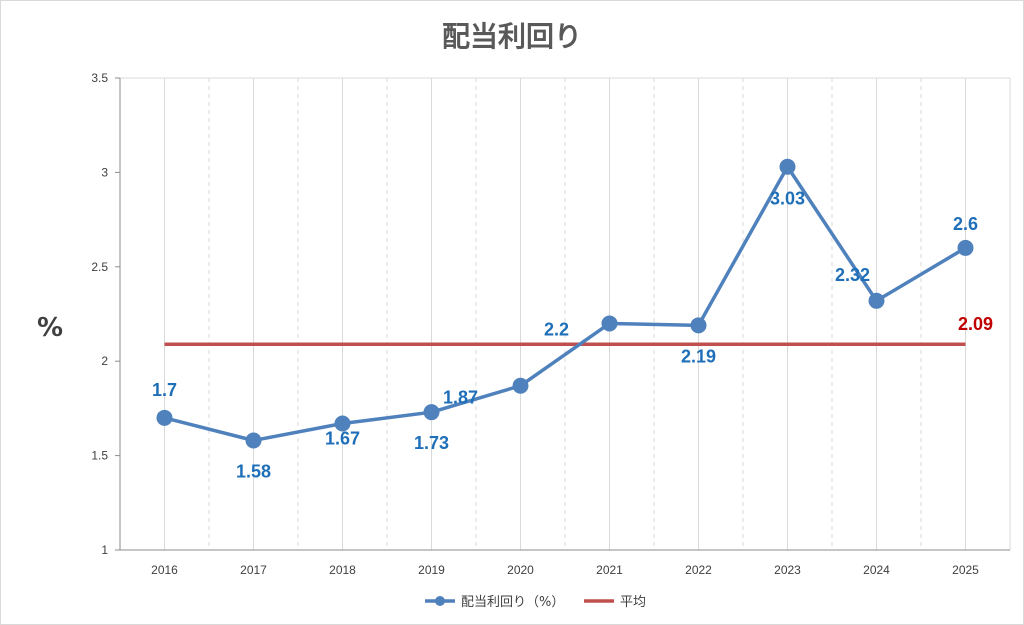  Describe the element at coordinates (852, 275) in the screenshot. I see `yield-data-label: 2.32` at that location.